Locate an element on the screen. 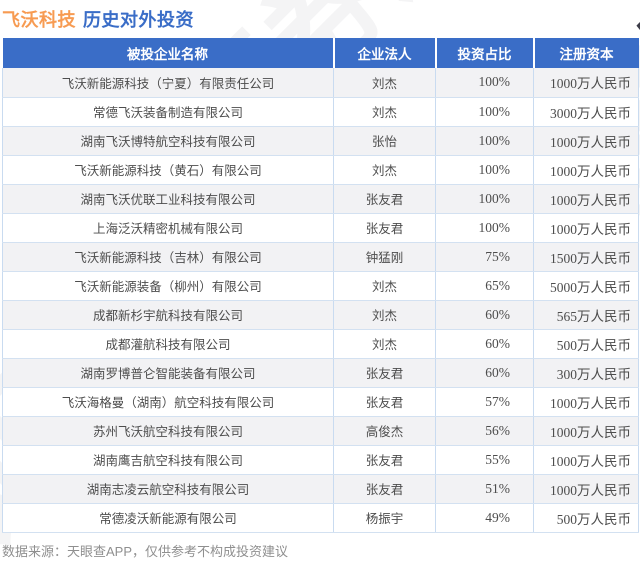 This screenshot has width=640, height=564. table-row: 上海泛沃精密机械有限公司 张友君 100% 1000万人民币 is located at coordinates (320, 228).